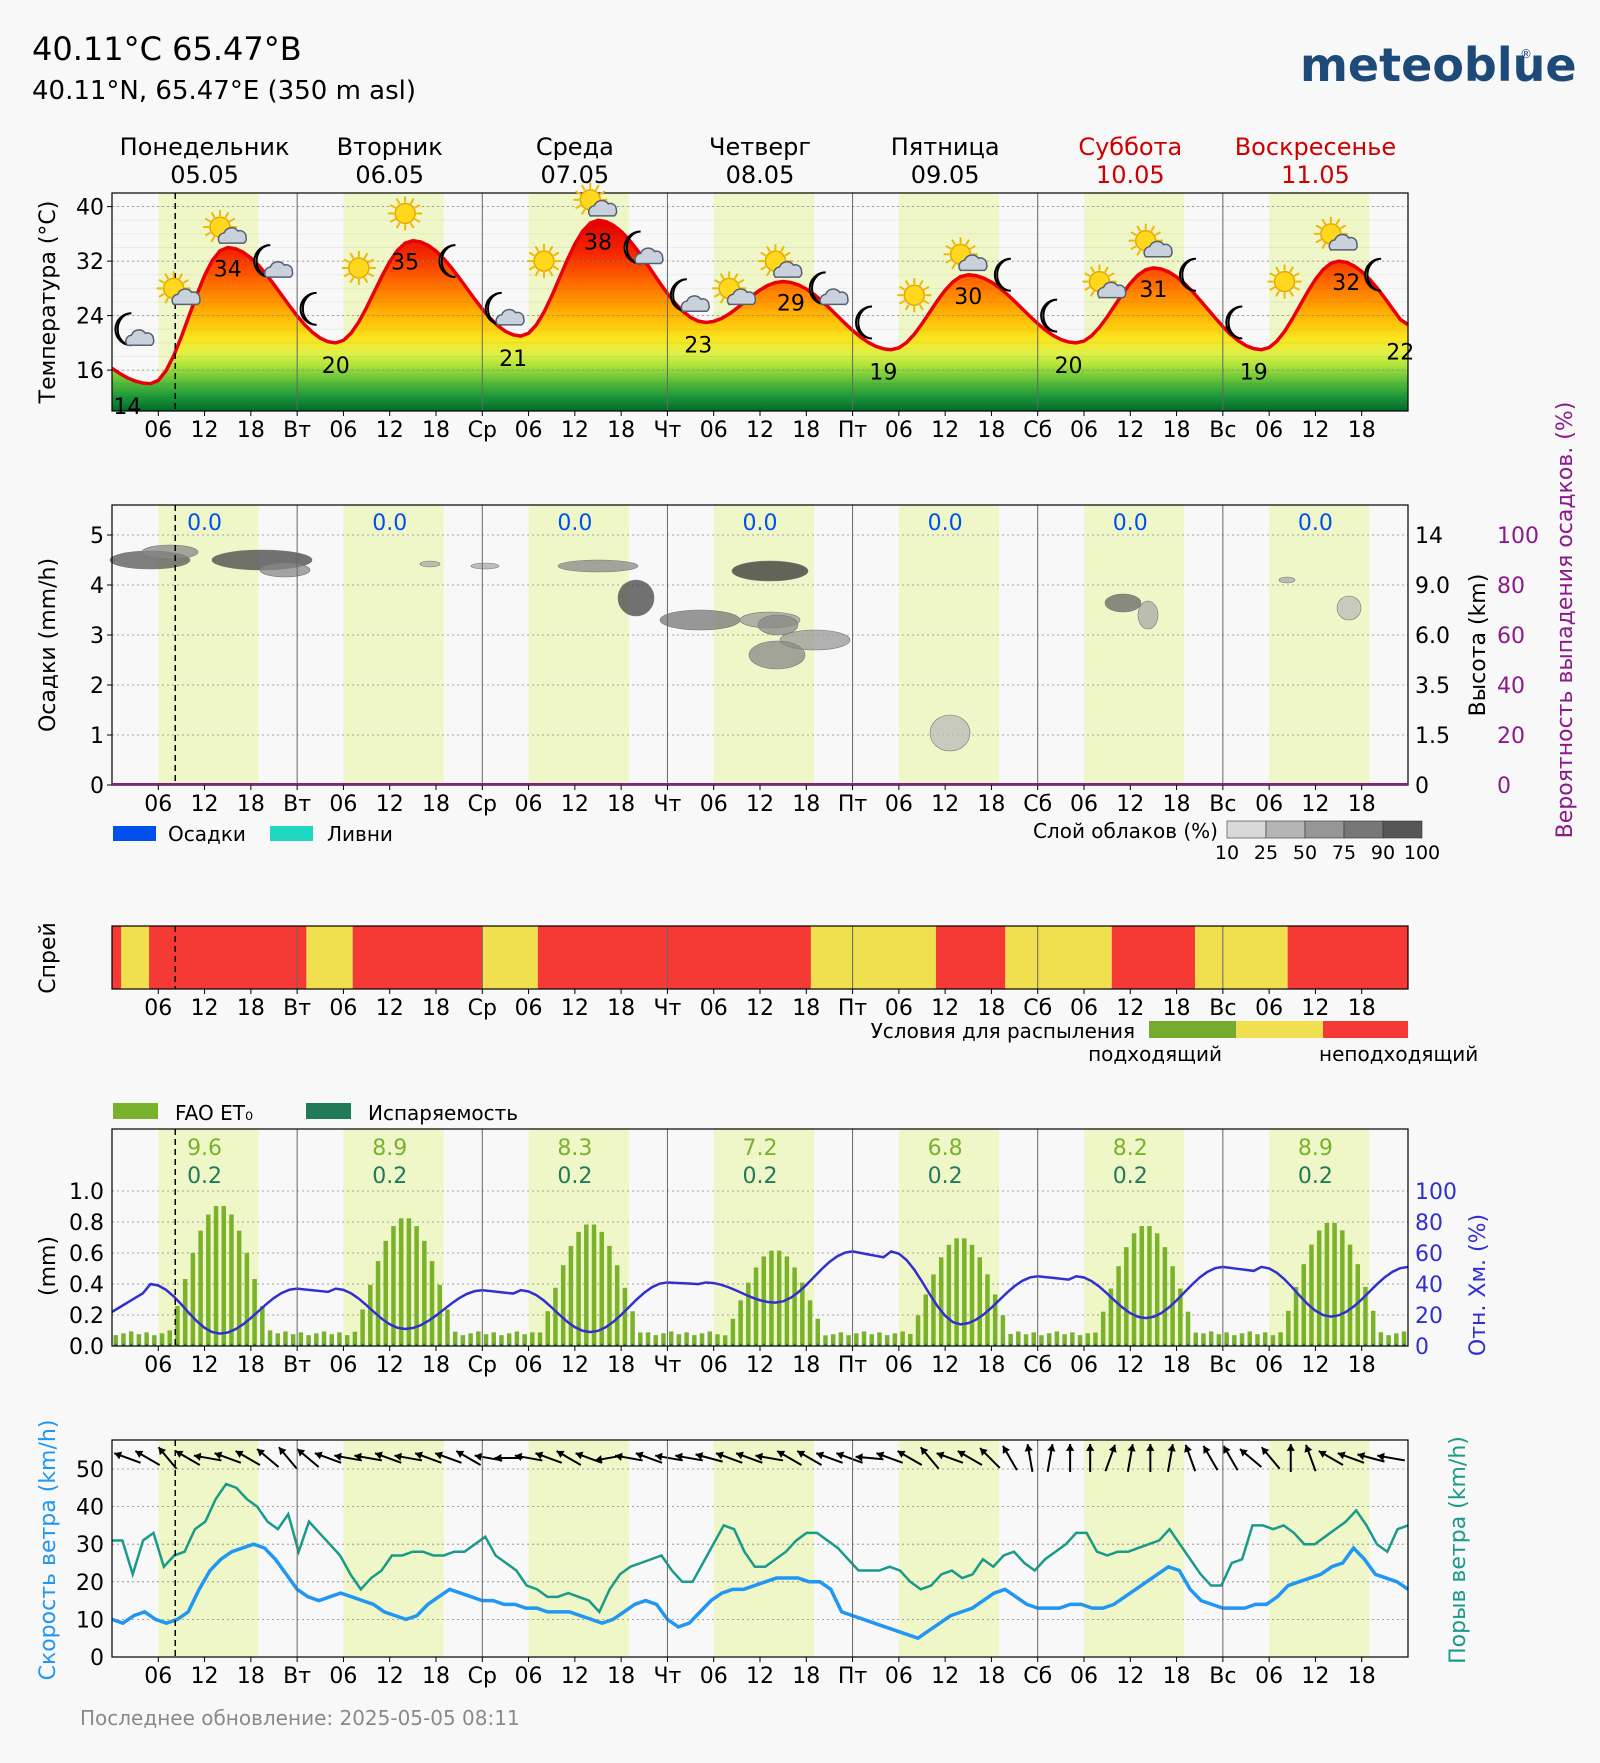  What do you see at coordinates (389, 1148) in the screenshot?
I see `daily-et0: 8.9` at bounding box center [389, 1148].